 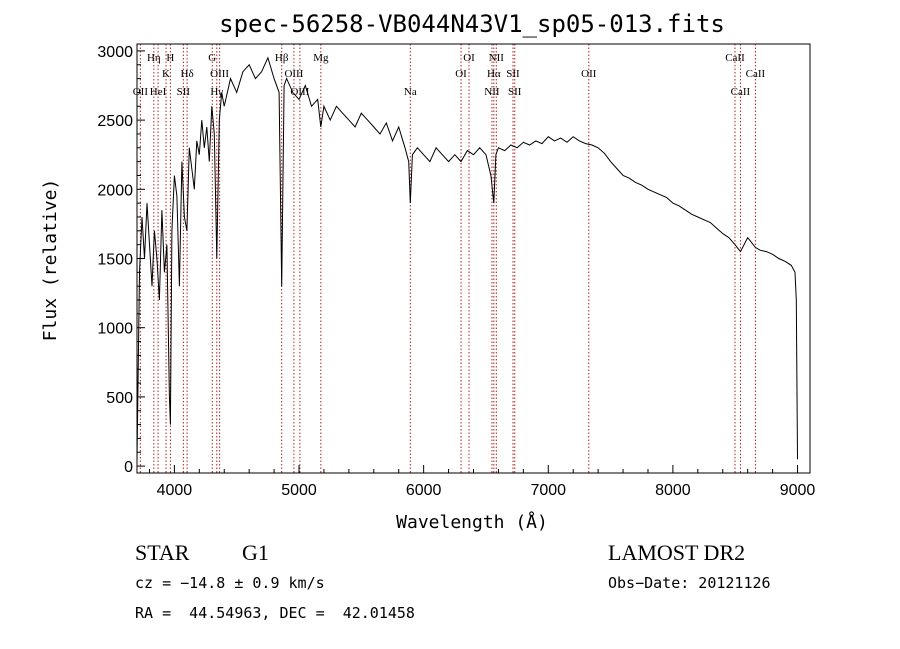 What do you see at coordinates (216, 92) in the screenshot?
I see `line-label-8: Hγ` at bounding box center [216, 92].